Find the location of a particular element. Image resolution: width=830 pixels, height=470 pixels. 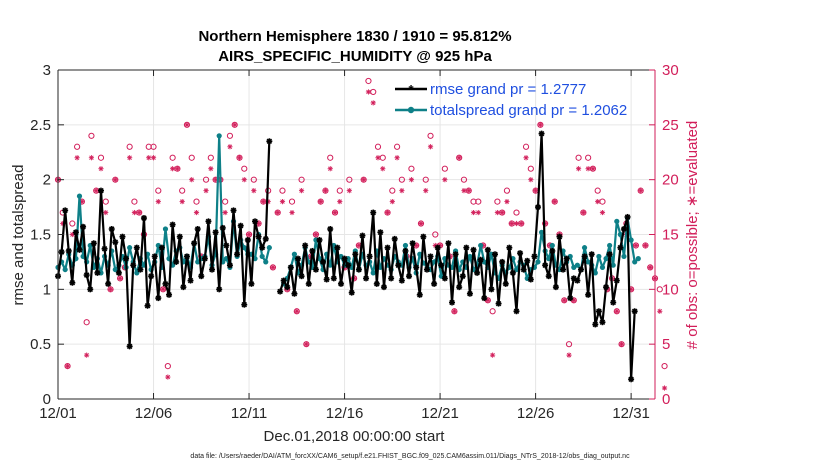

y-tick-label: 3 is located at coordinates (47, 70).